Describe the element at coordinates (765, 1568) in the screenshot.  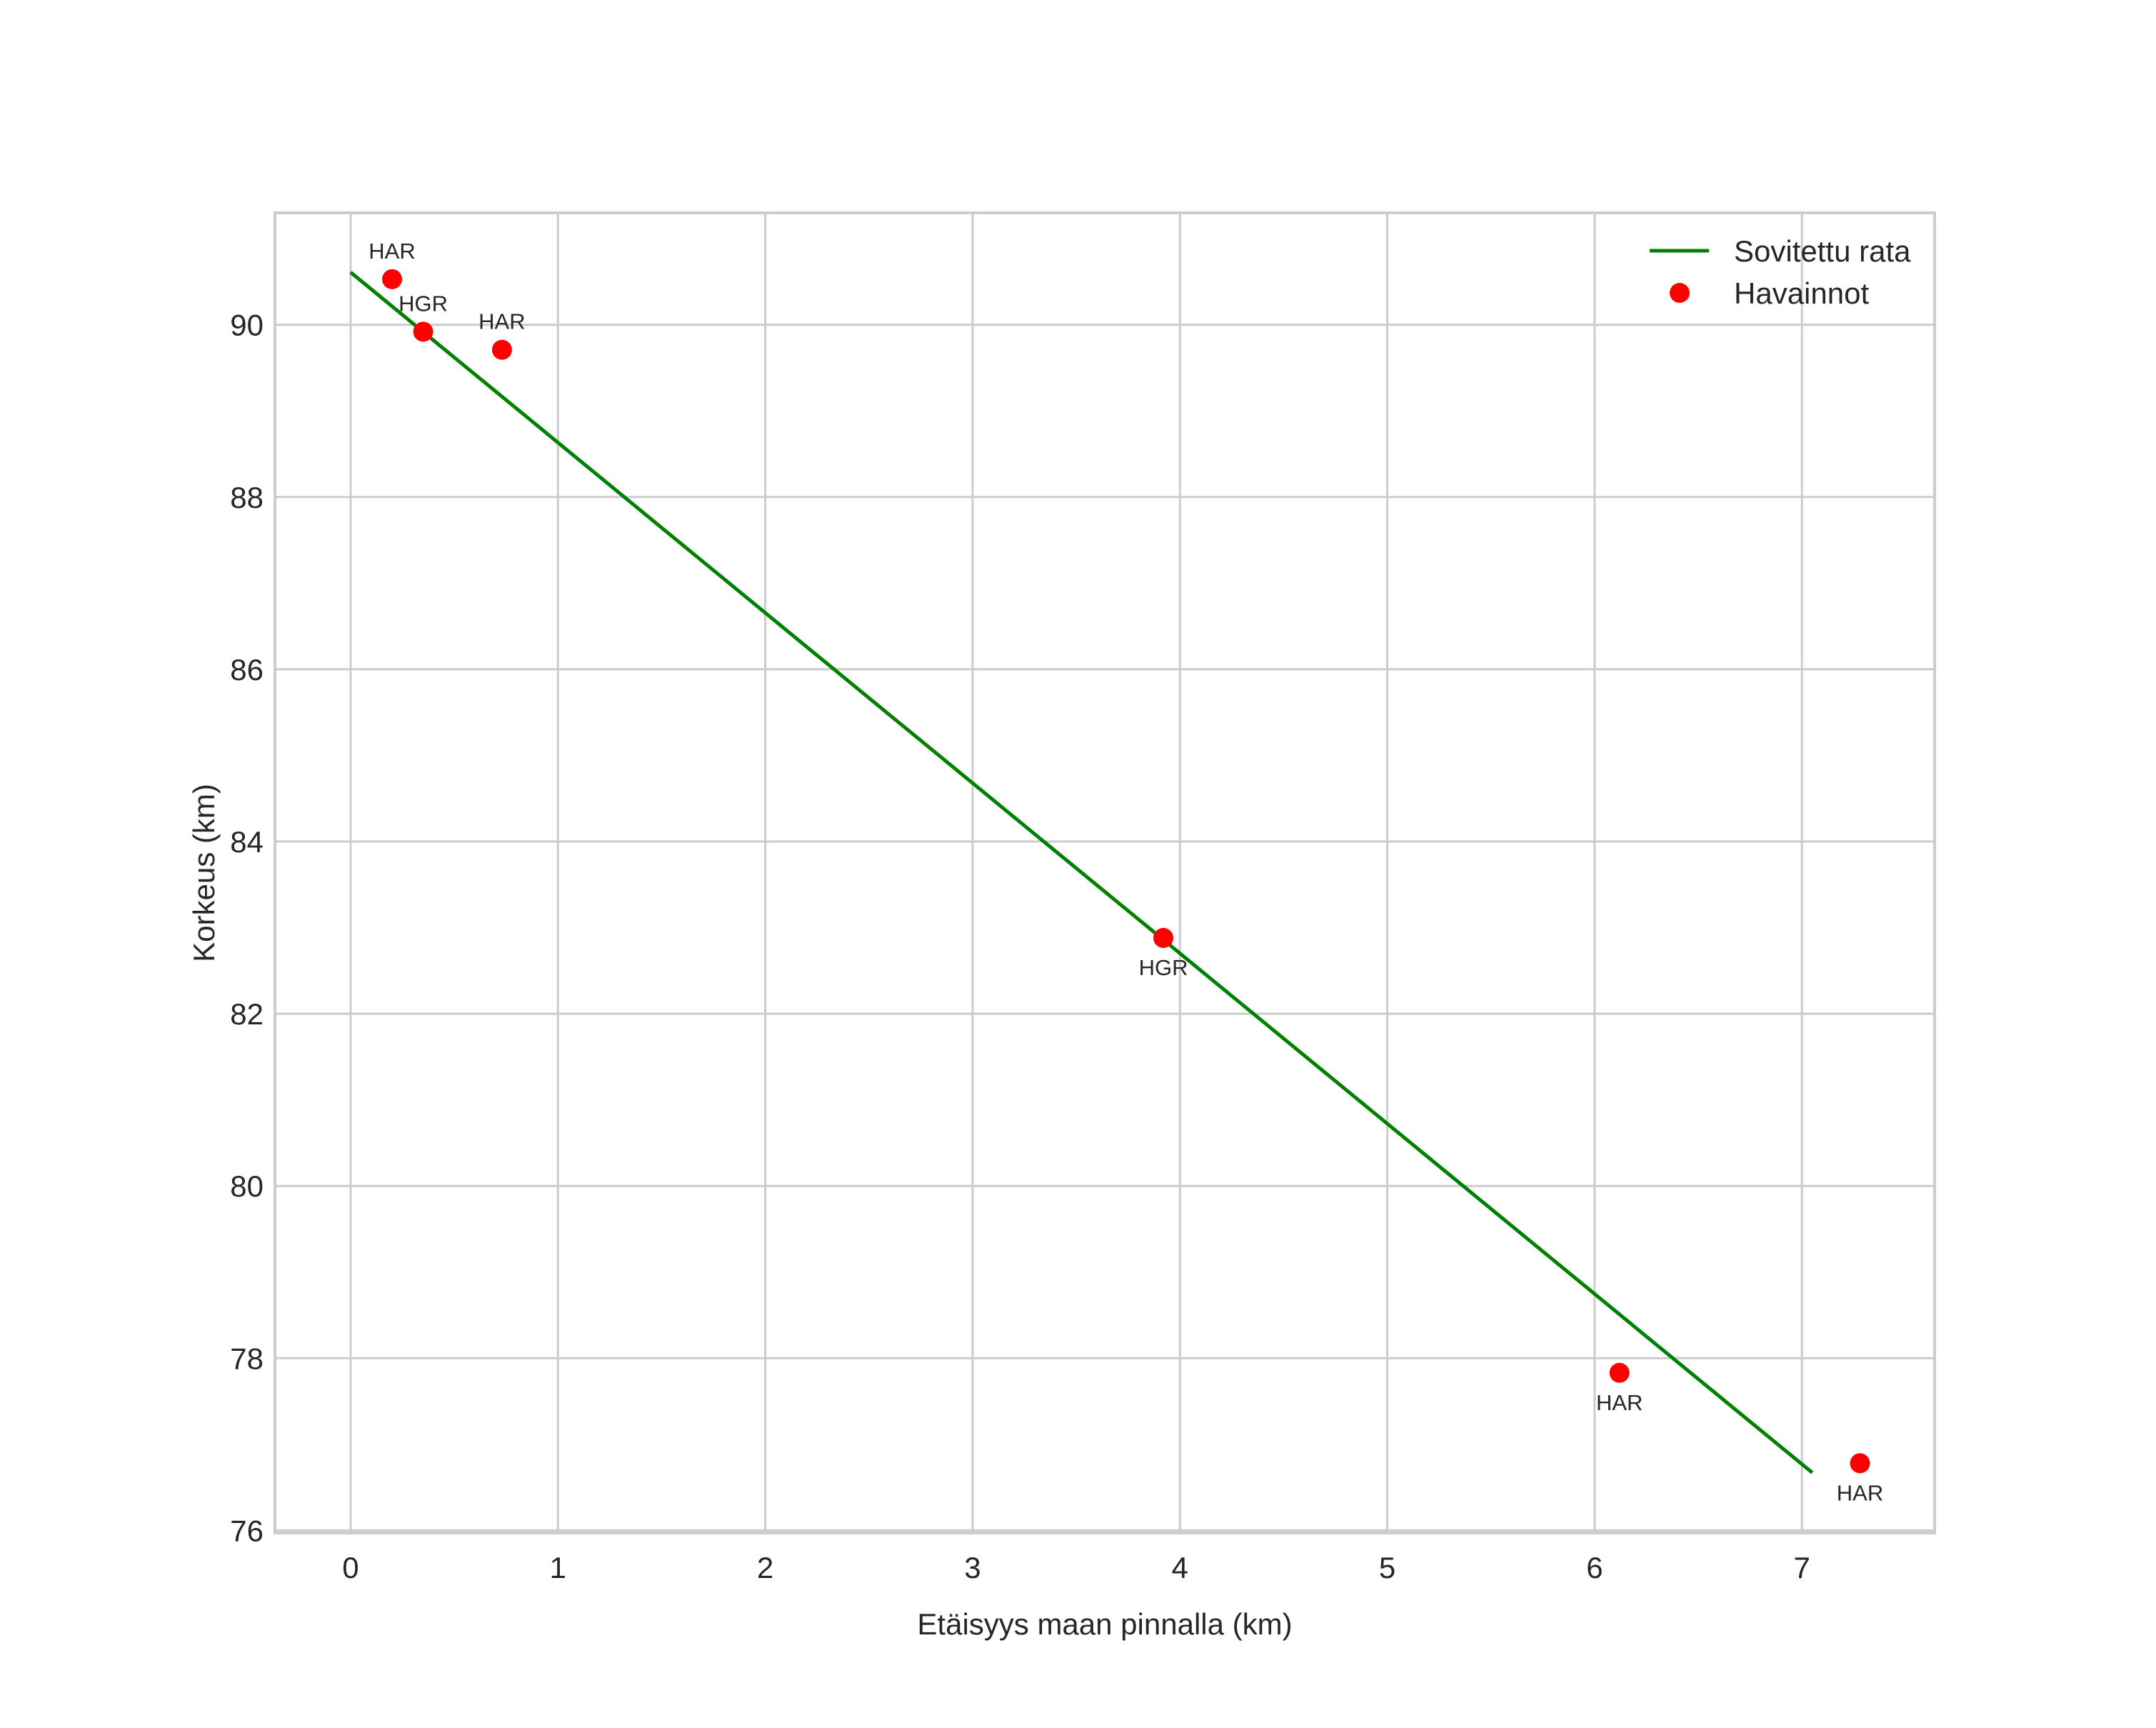
I see `x-tick-label: 2` at that location.